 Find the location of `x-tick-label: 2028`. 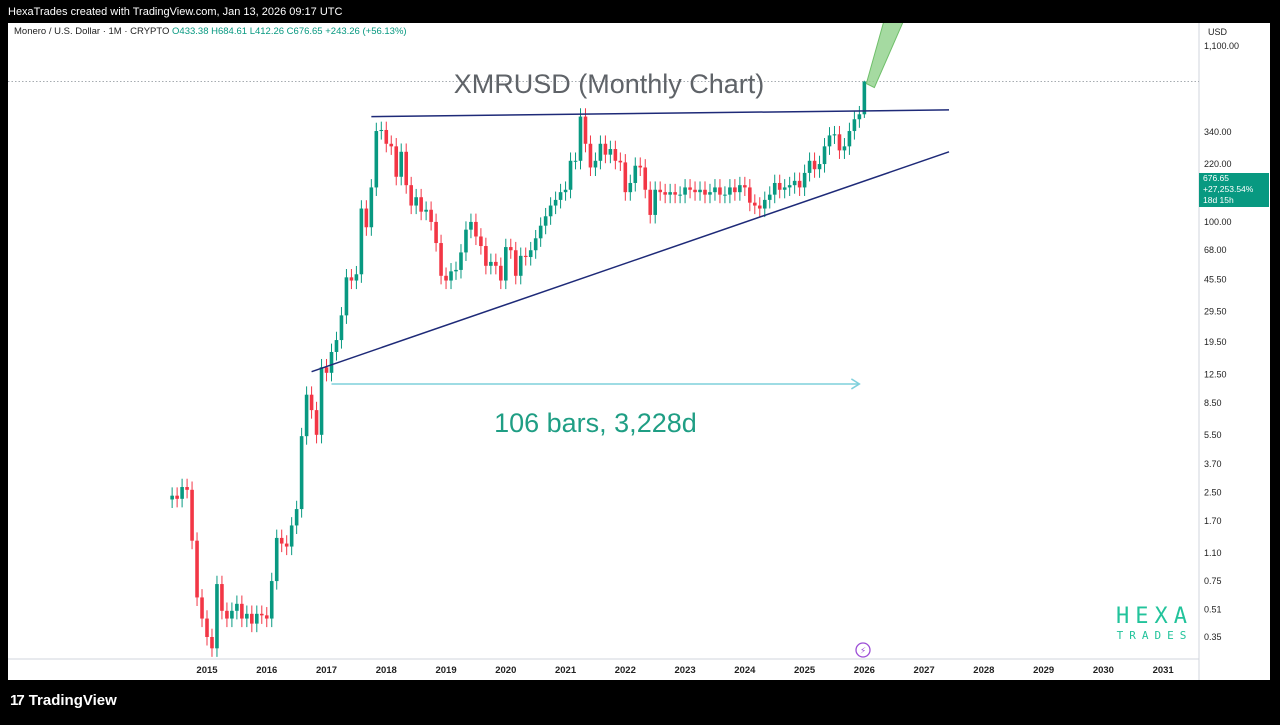

x-tick-label: 2028 is located at coordinates (983, 670).